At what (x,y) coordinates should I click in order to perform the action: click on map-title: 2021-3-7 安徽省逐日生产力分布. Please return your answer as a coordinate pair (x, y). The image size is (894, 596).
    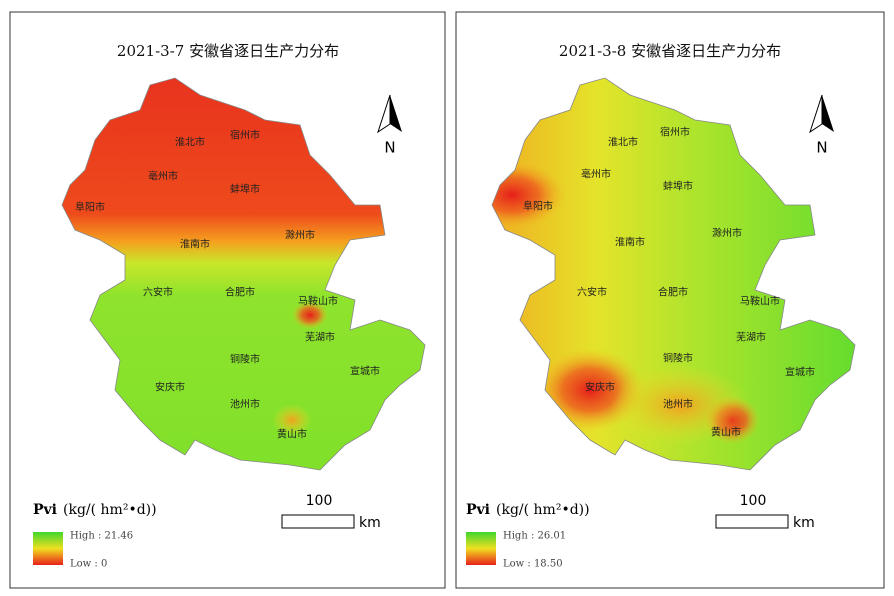
    Looking at the image, I should click on (228, 51).